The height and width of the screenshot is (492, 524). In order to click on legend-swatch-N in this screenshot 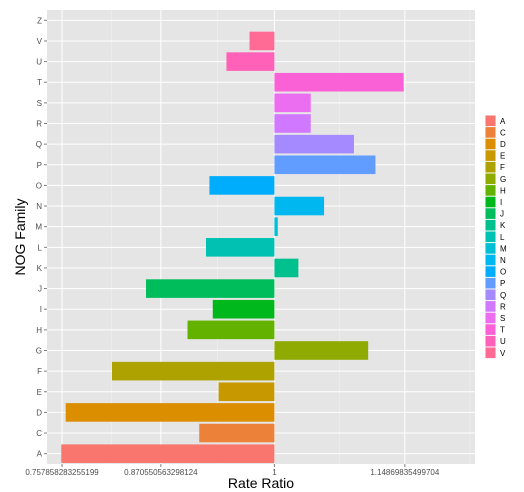, I will do `click(490, 260)`.